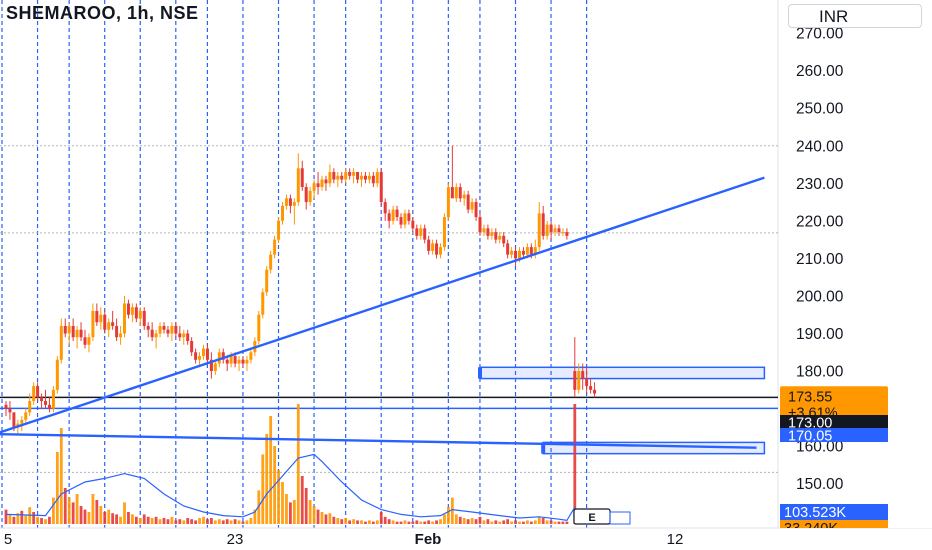 The image size is (932, 550). What do you see at coordinates (344, 539) in the screenshot?
I see `time-axis: 5 23 Feb 12` at bounding box center [344, 539].